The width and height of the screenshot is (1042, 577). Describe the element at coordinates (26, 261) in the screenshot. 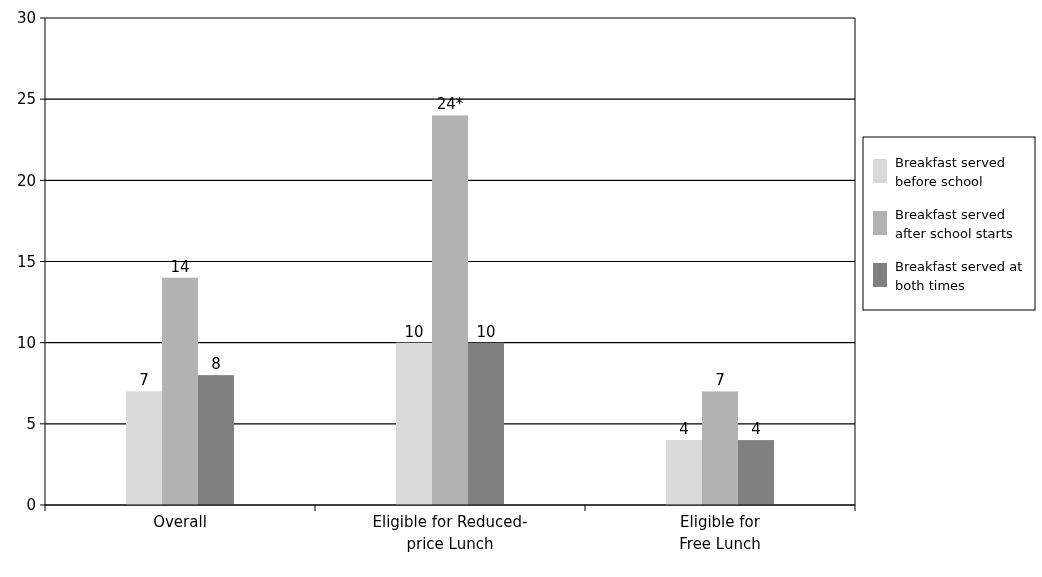

I see `y-tick-label: 15` at that location.